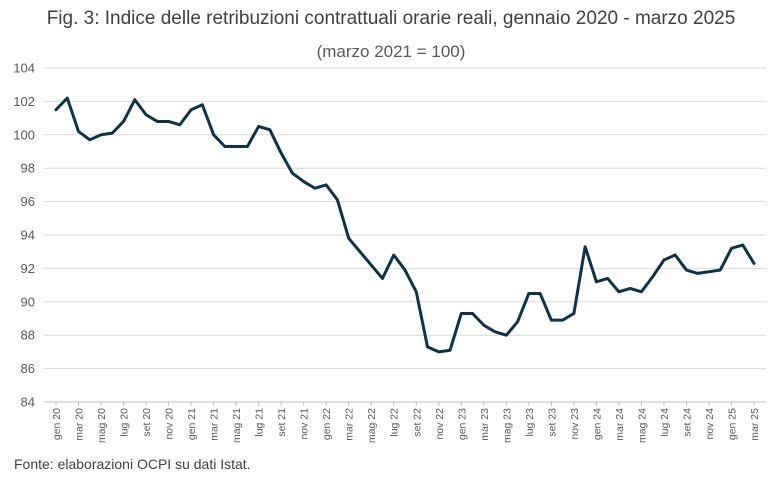 This screenshot has width=782, height=485. I want to click on x-tick-label: gen 24, so click(597, 424).